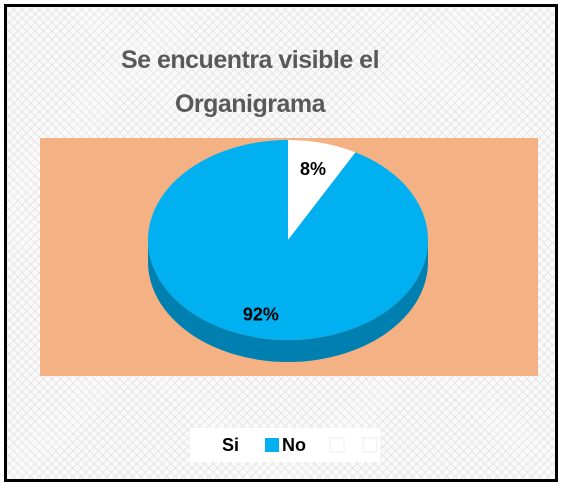 Image resolution: width=562 pixels, height=487 pixels. Describe the element at coordinates (313, 169) in the screenshot. I see `data-label: 8%` at that location.